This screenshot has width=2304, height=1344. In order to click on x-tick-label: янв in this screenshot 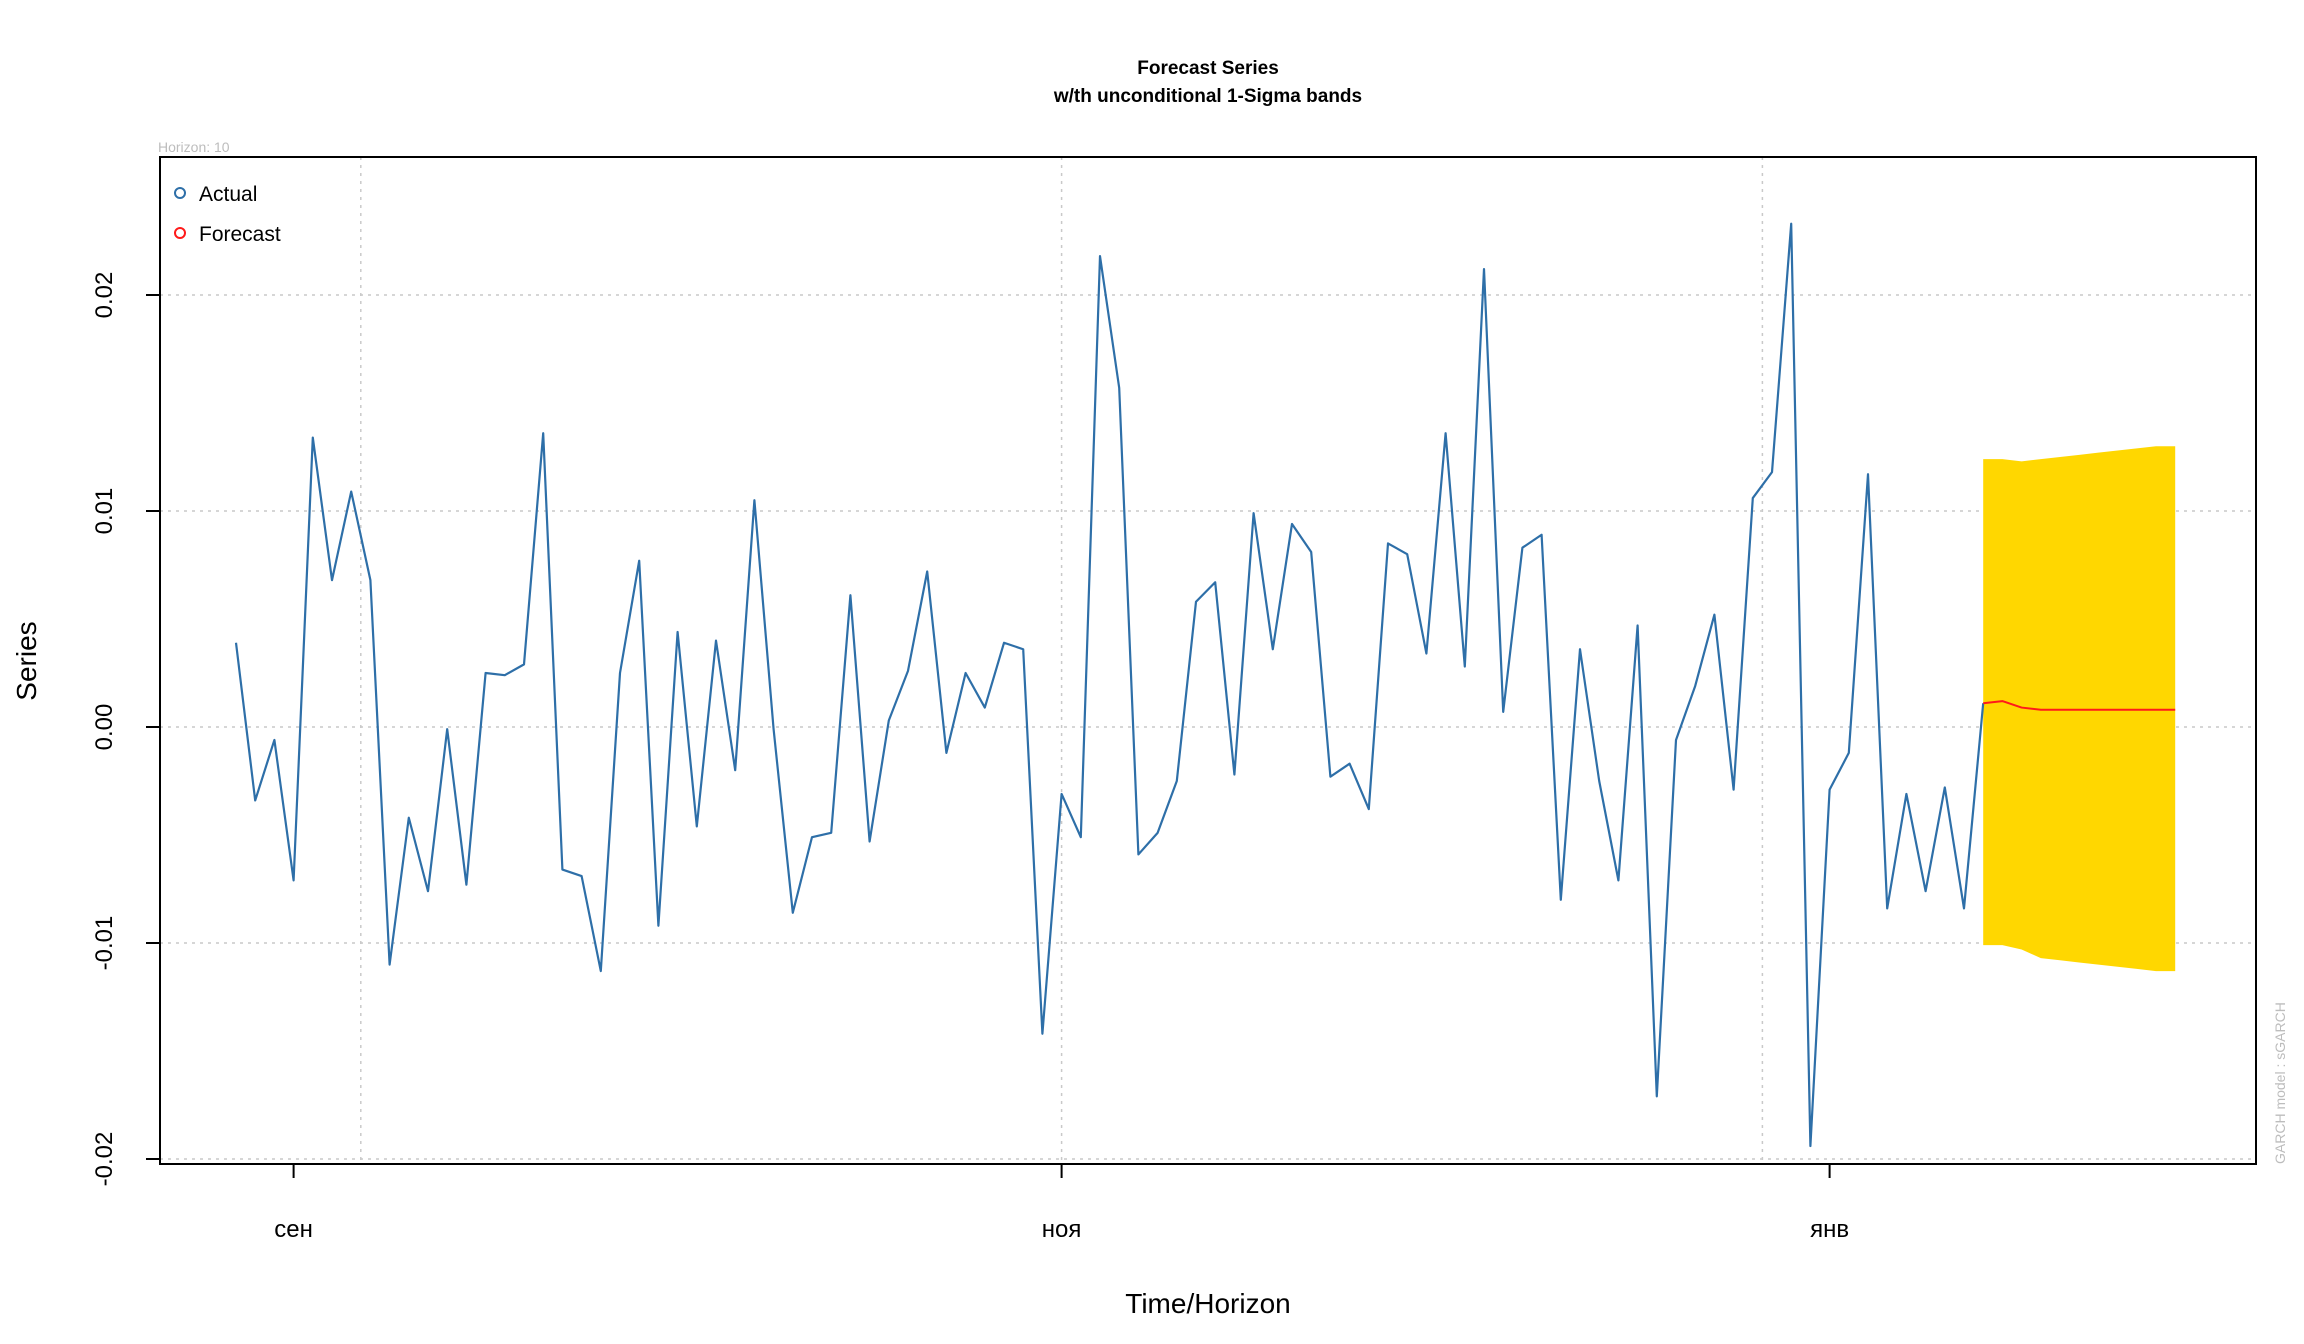, I will do `click(1829, 1229)`.